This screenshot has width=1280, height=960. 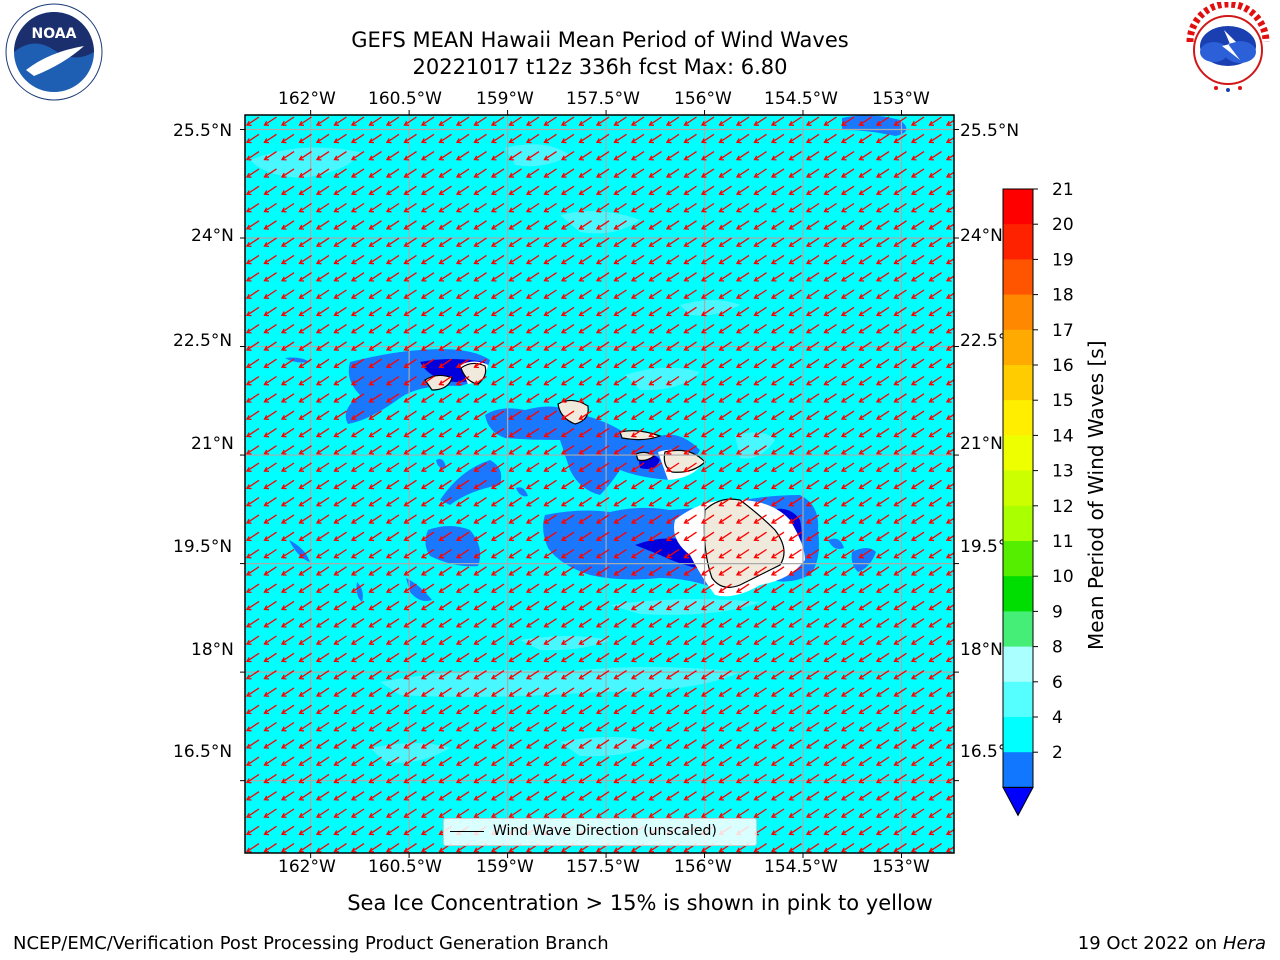 I want to click on colorbar-segment, so click(x=1018, y=629).